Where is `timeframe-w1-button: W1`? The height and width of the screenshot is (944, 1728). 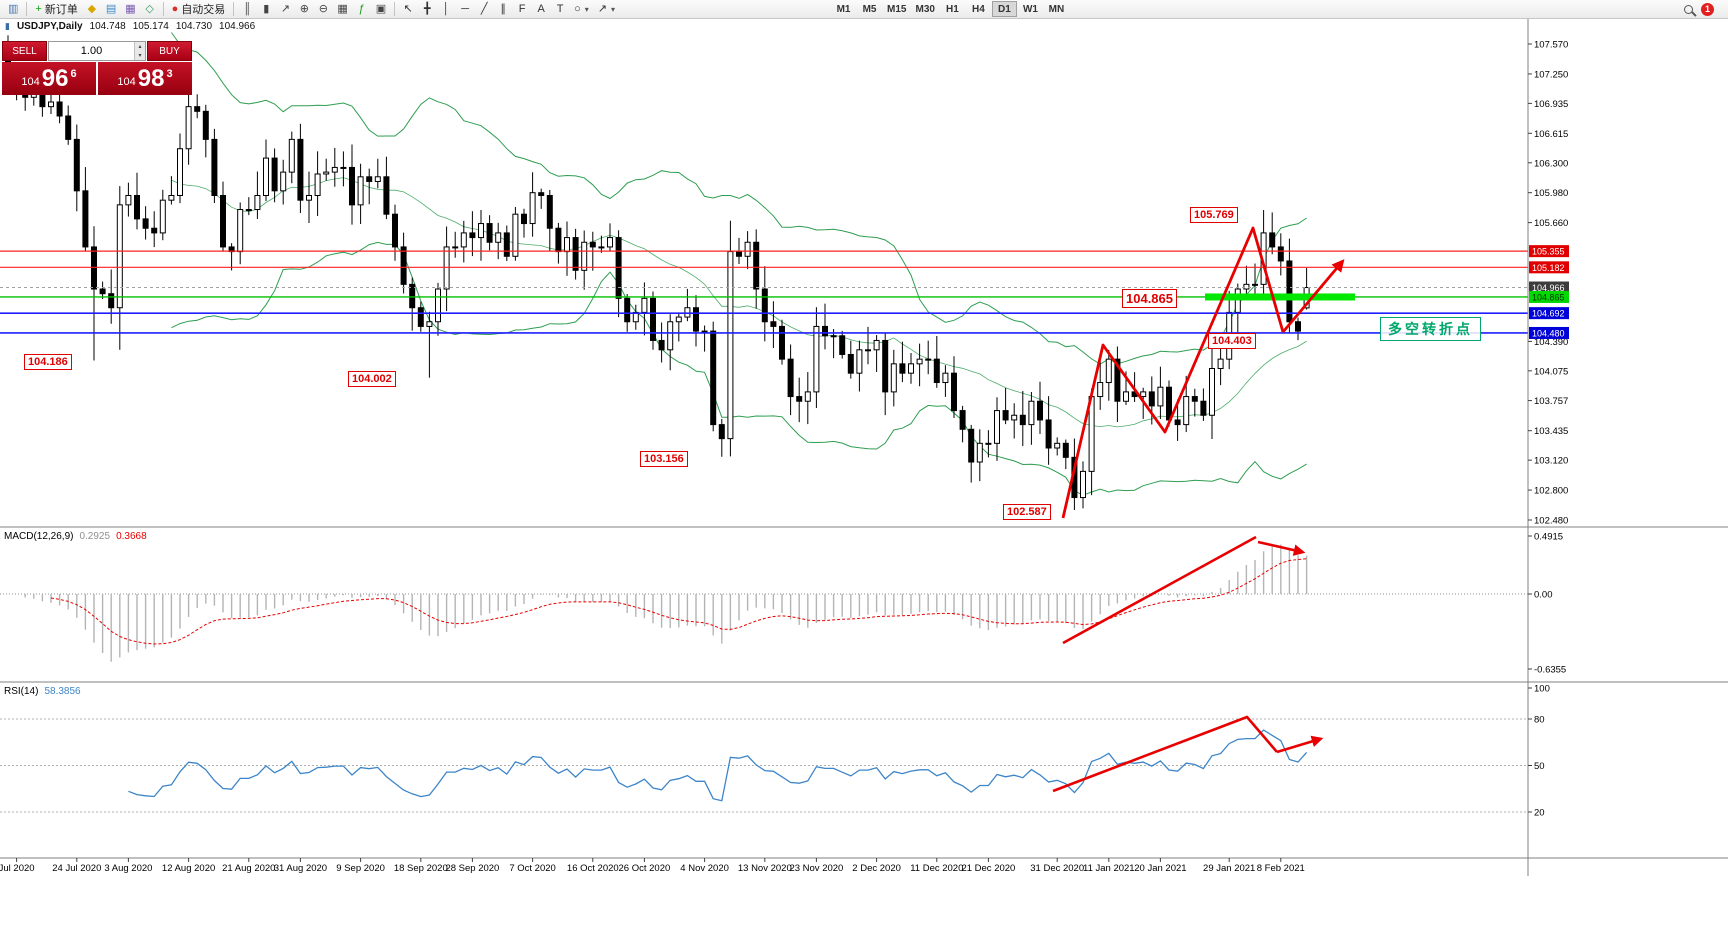
timeframe-w1-button: W1 is located at coordinates (1030, 9).